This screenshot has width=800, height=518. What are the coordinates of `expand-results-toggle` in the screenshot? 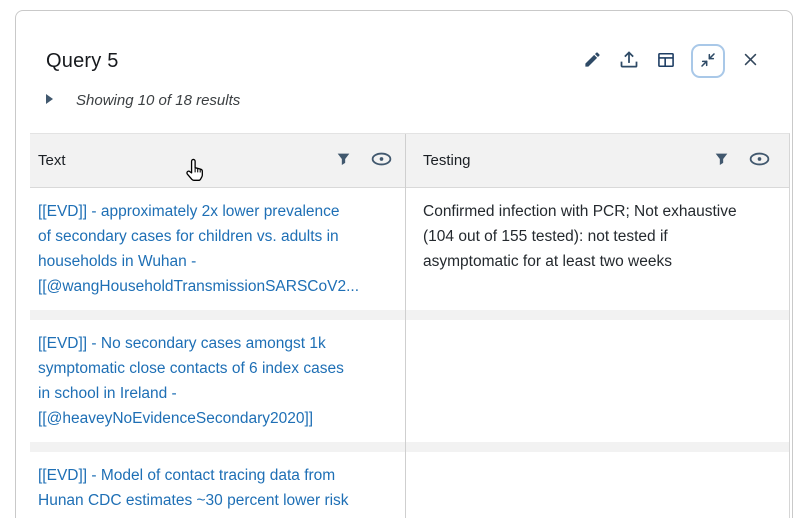 It's located at (49, 101).